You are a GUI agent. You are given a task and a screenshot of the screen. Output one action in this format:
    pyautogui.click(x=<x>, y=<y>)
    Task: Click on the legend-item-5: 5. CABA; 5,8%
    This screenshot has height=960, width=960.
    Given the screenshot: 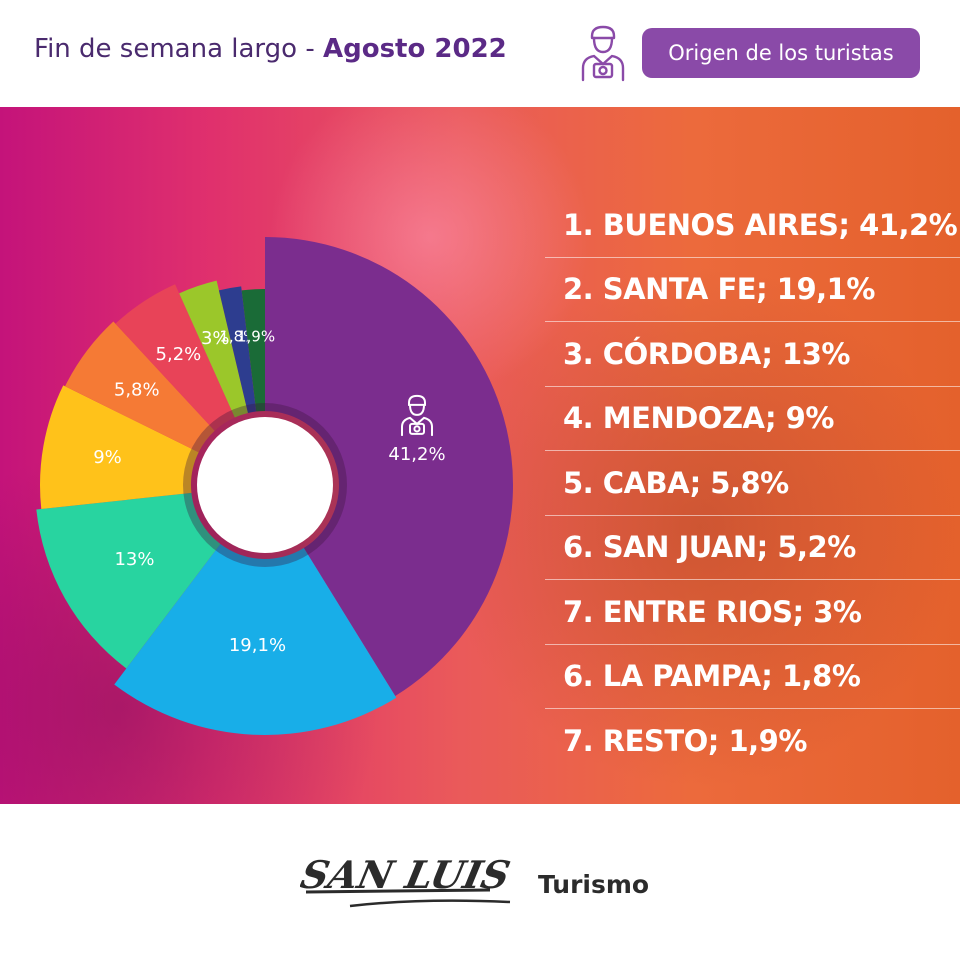 What is the action you would take?
    pyautogui.click(x=752, y=483)
    